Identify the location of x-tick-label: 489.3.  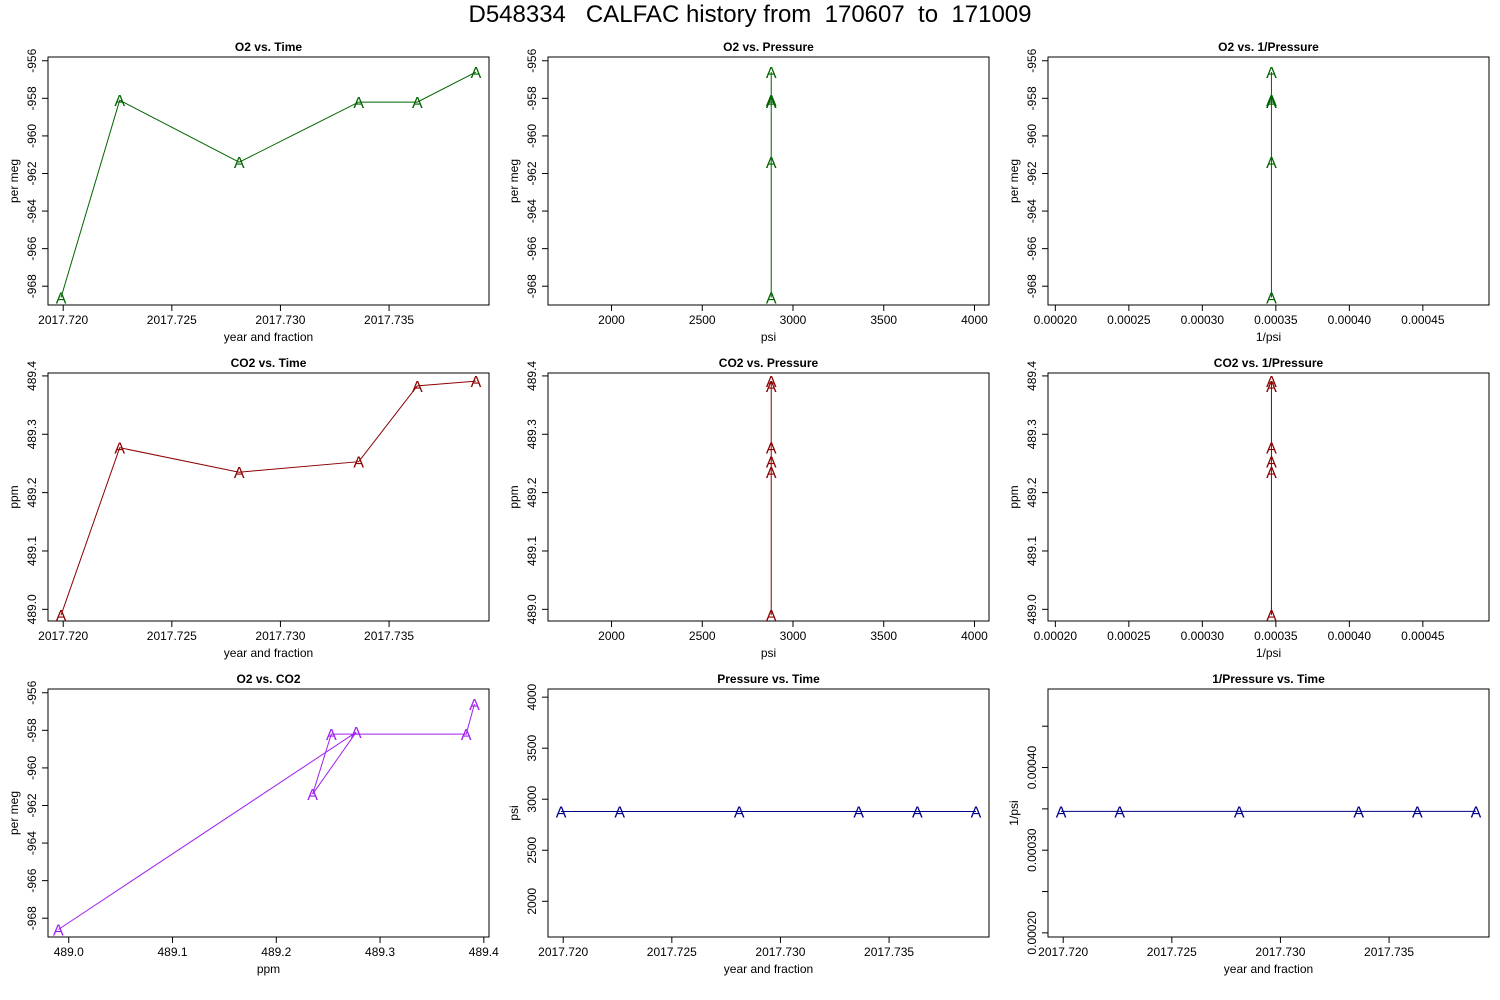
(380, 952).